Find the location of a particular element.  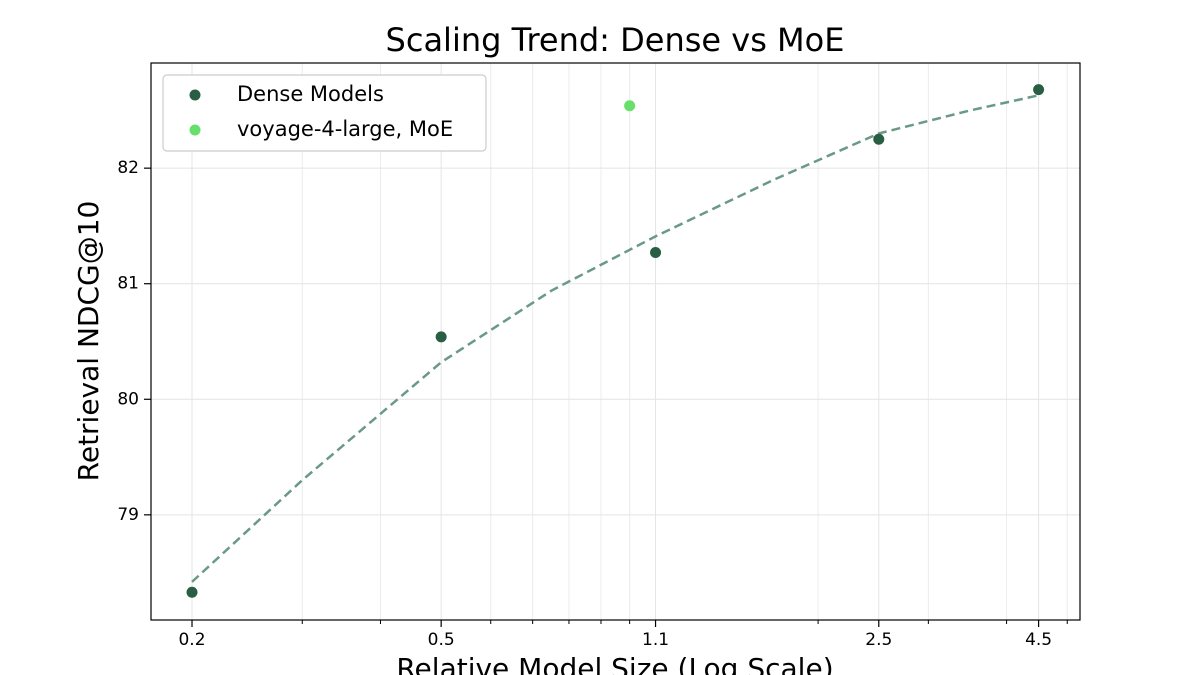

x-tick-label: 4.5 is located at coordinates (1038, 640).